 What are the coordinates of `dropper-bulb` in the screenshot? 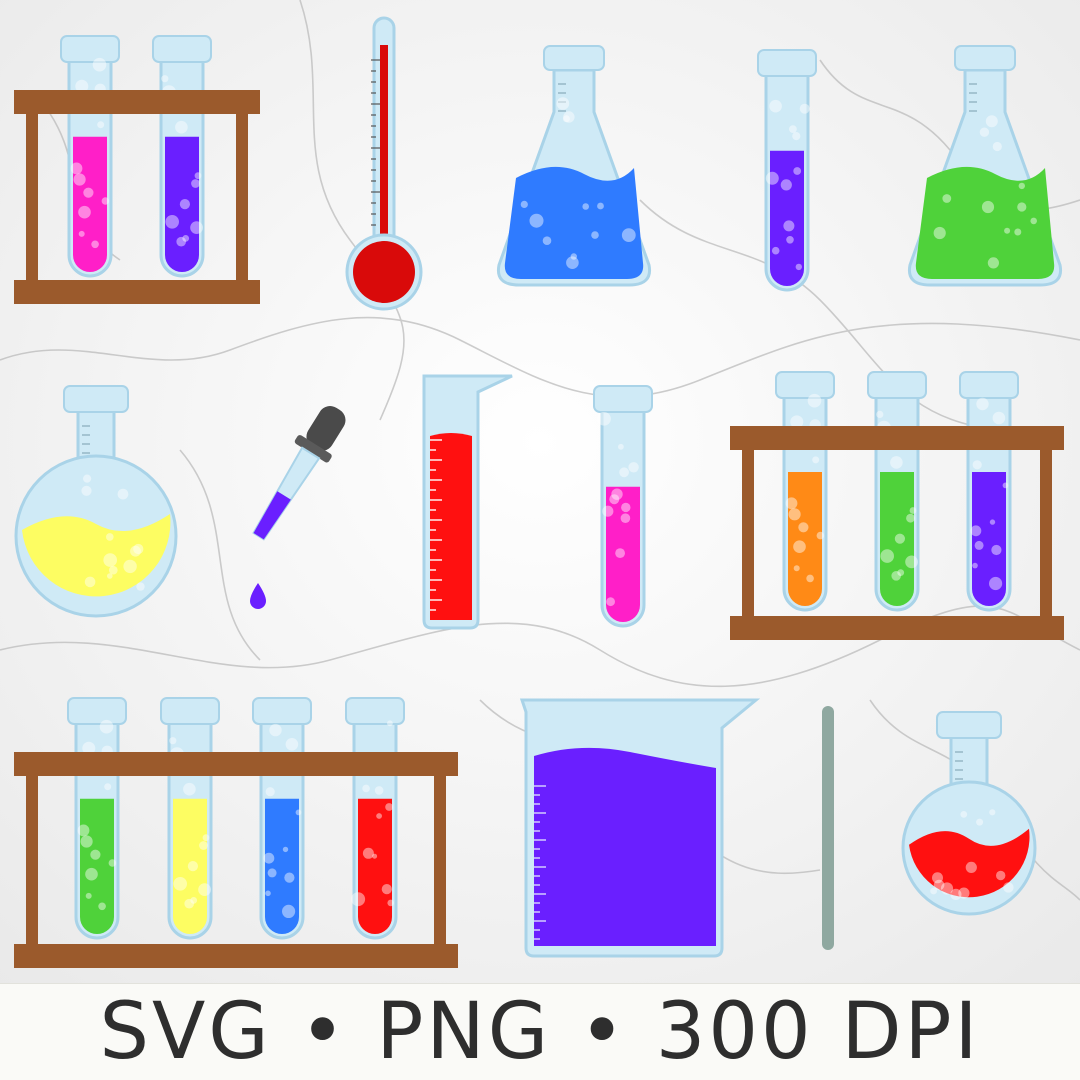 It's located at (326, 428).